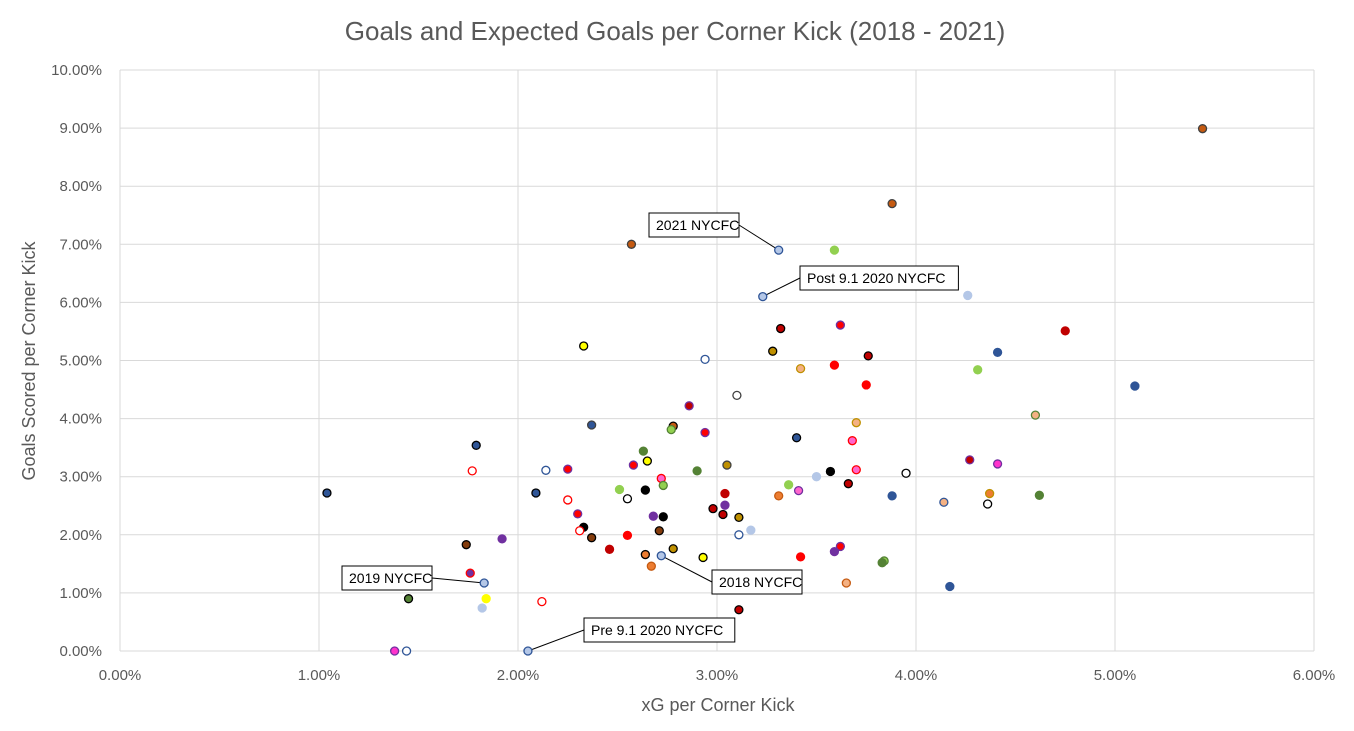  Describe the element at coordinates (760, 582) in the screenshot. I see `callout-label: 2018 NYCFC` at that location.